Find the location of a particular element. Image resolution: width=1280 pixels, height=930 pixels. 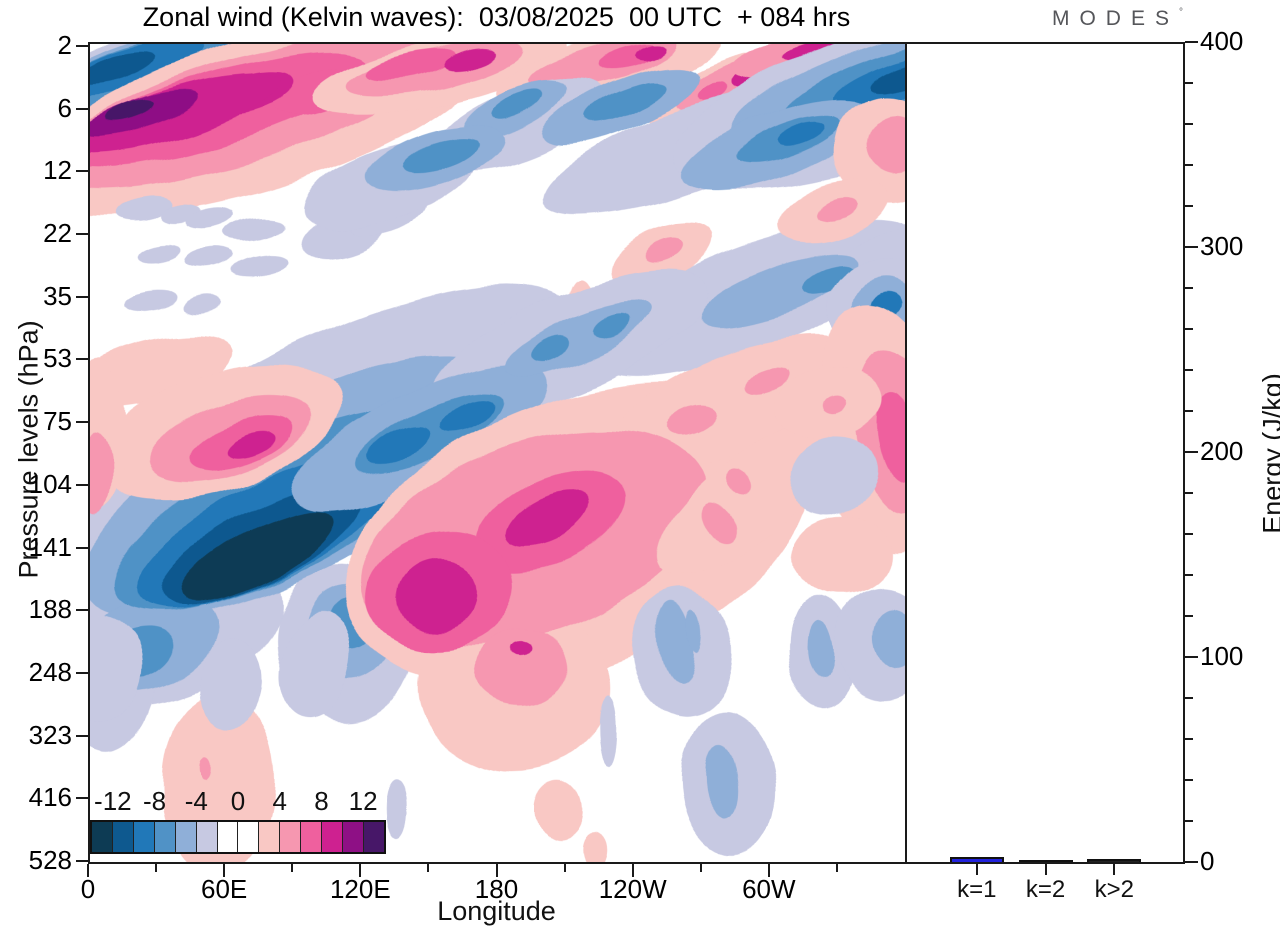

pressure-tick-label: 141 is located at coordinates (50, 546).